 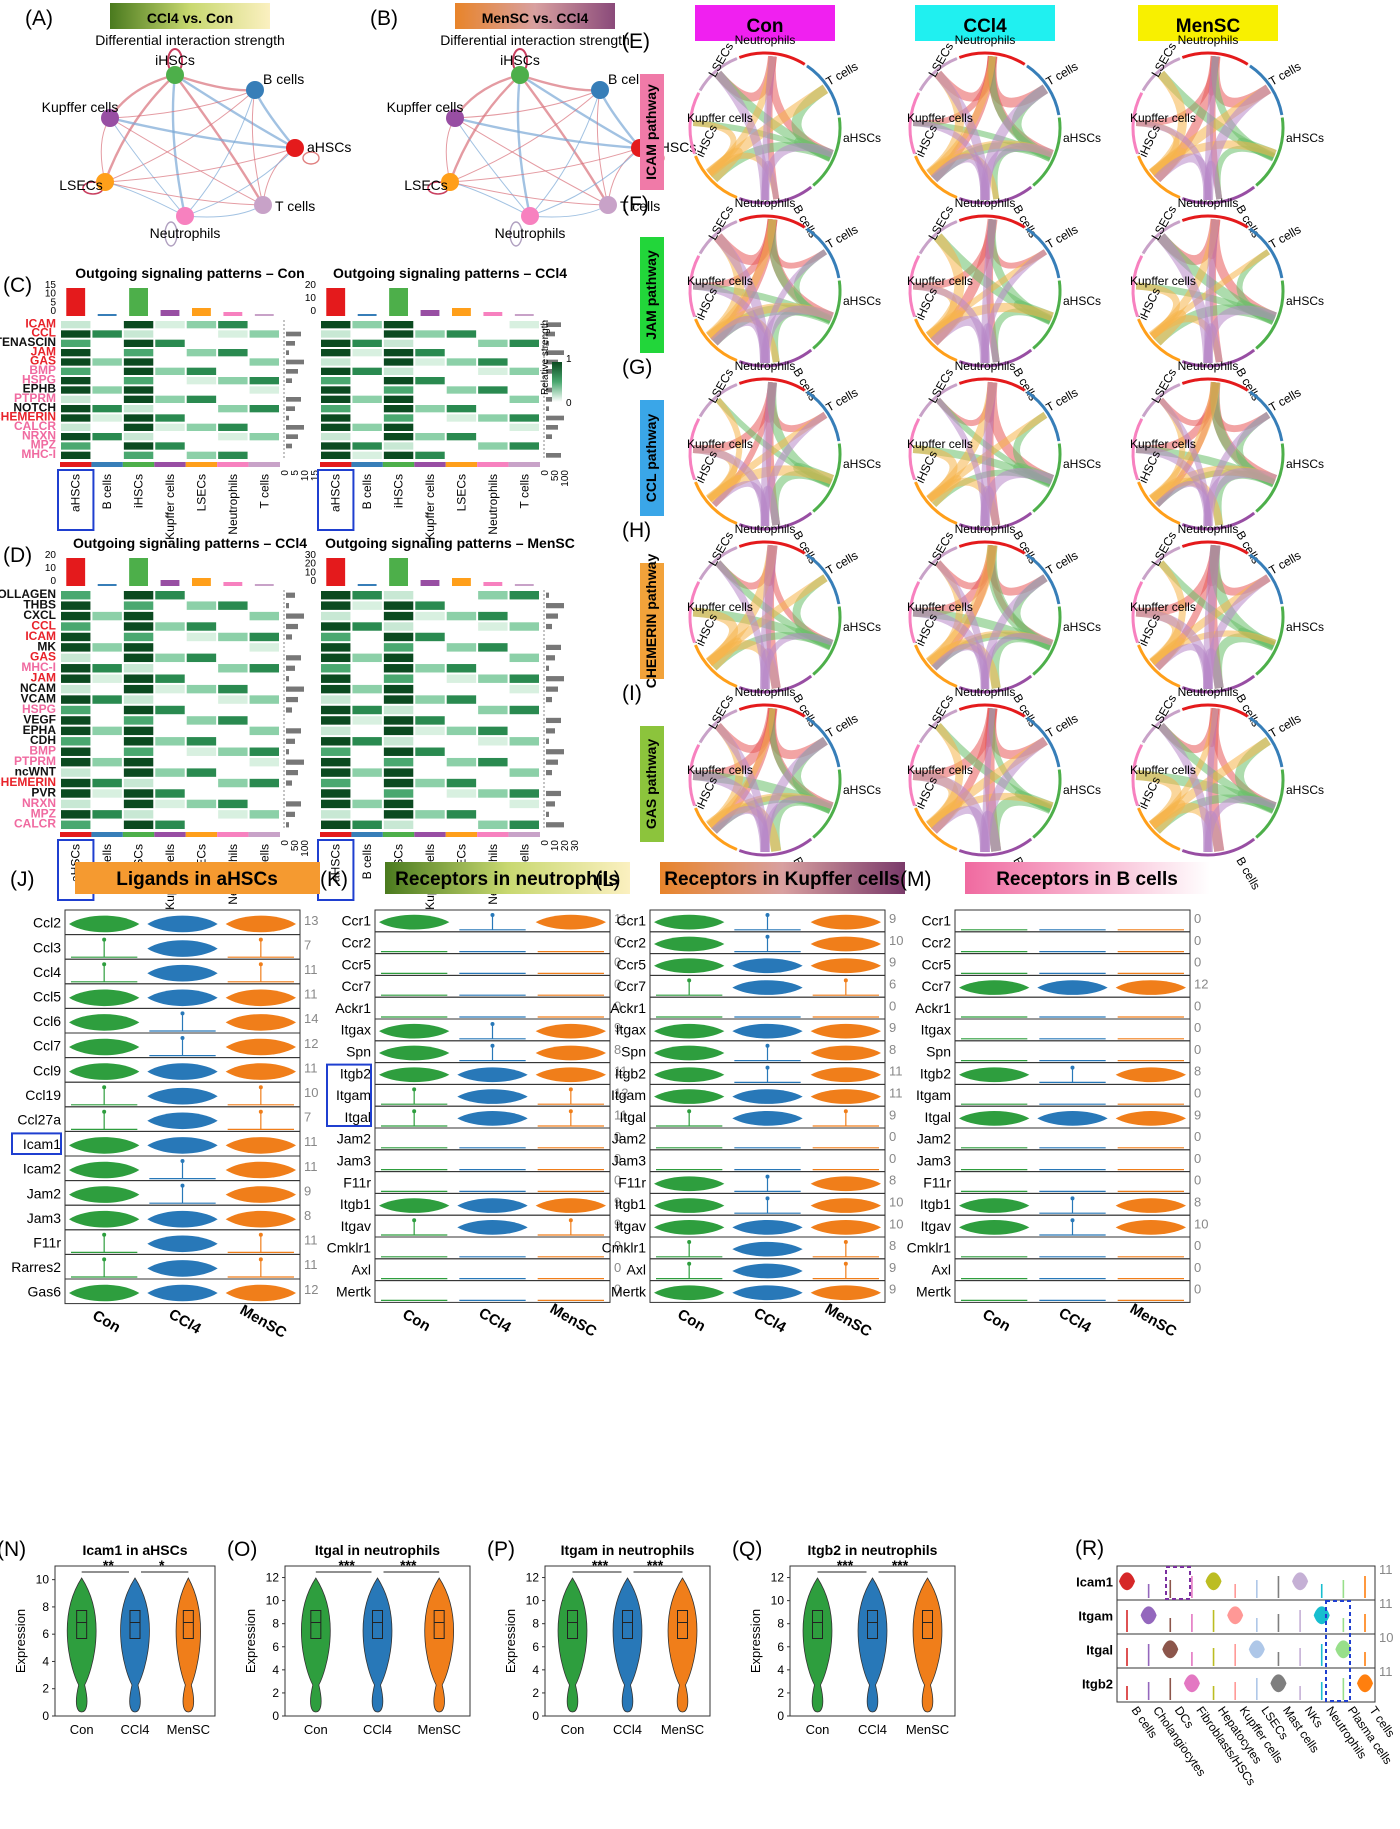 What do you see at coordinates (311, 1240) in the screenshot?
I see `max-value: 11` at bounding box center [311, 1240].